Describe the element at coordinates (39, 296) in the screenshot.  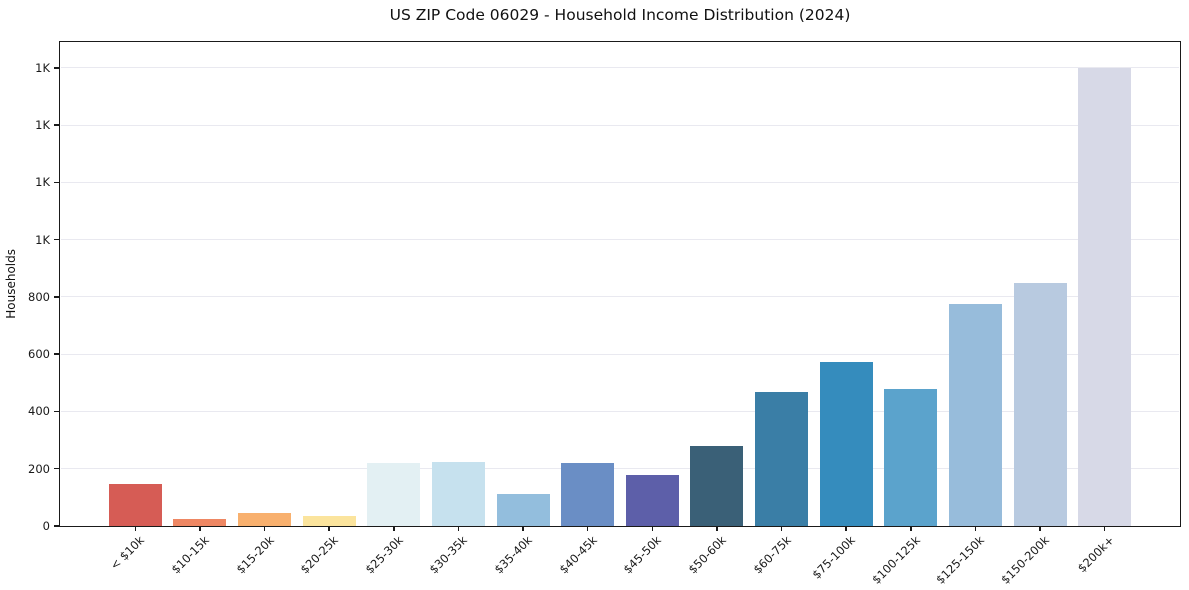
I see `y-tick-label: 800` at that location.